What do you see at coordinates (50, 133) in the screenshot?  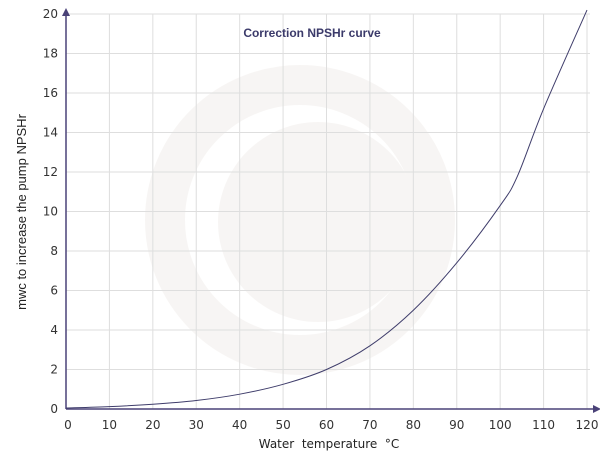 I see `y-tick-label: 14` at bounding box center [50, 133].